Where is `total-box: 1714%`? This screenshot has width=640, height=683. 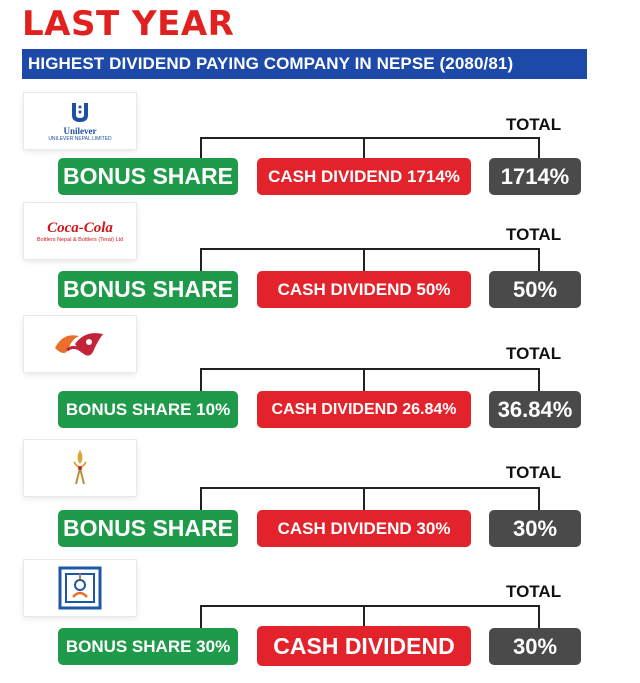
total-box: 1714% is located at coordinates (535, 176).